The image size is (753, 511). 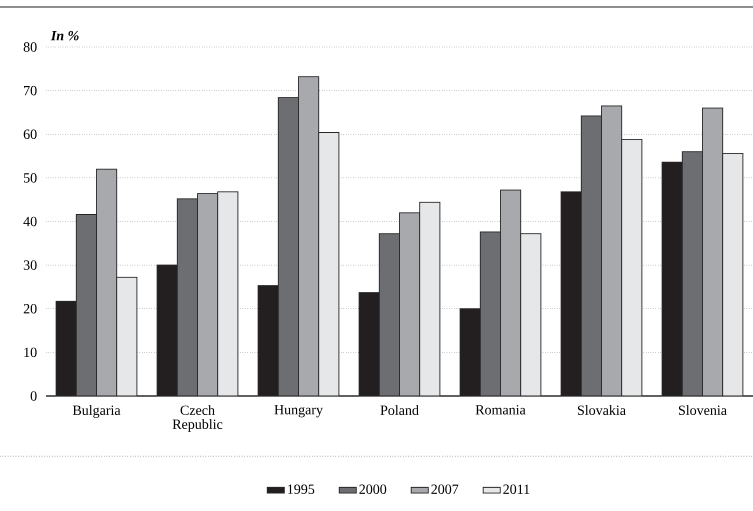 I want to click on y-axis-title: In %, so click(x=64, y=35).